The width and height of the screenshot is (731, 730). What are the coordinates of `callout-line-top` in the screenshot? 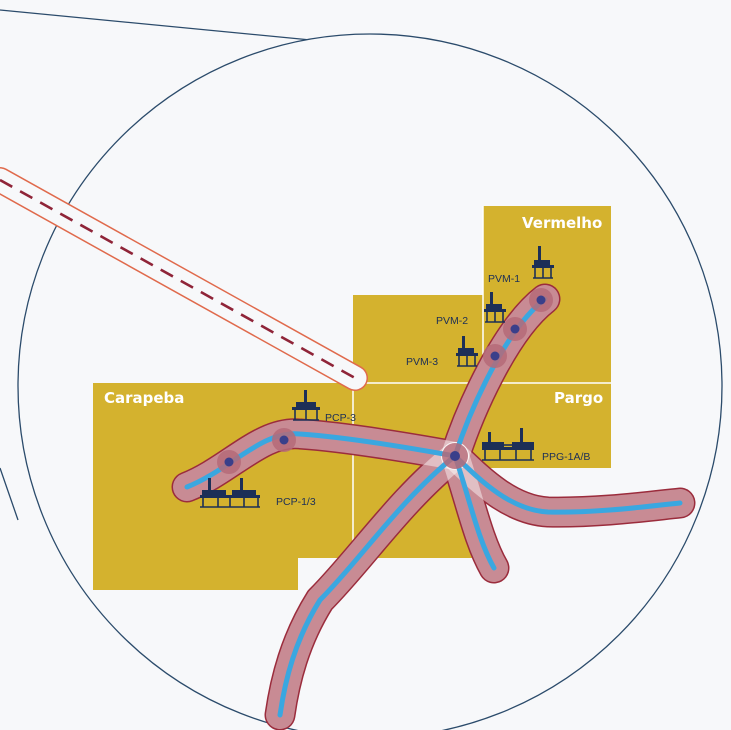 It's located at (176, 27).